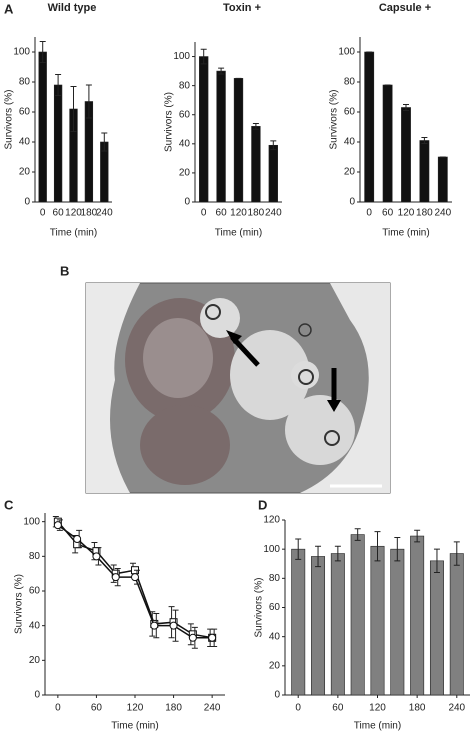  What do you see at coordinates (271, 520) in the screenshot?
I see `y-tick-label: 120` at bounding box center [271, 520].